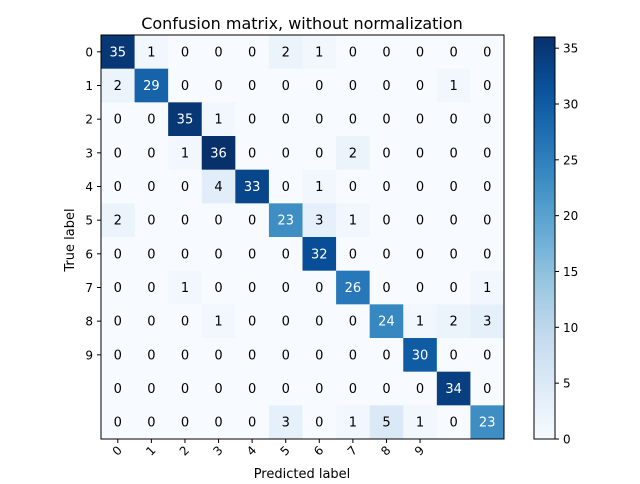  I want to click on colorbar-tick-label: 0, so click(567, 440).